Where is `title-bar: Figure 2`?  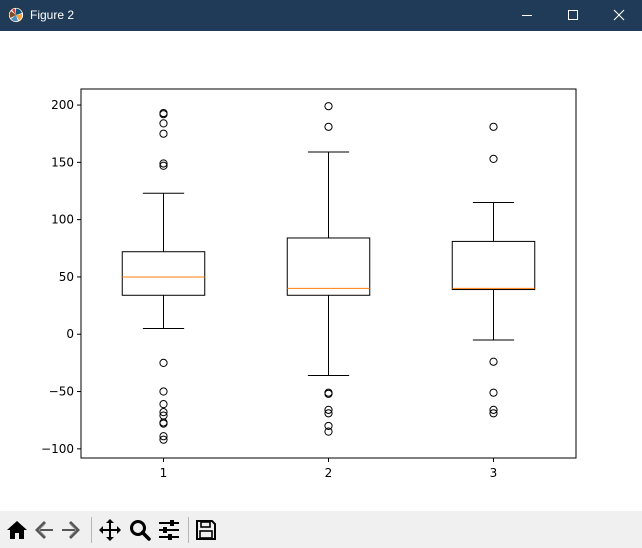
title-bar: Figure 2 is located at coordinates (321, 15).